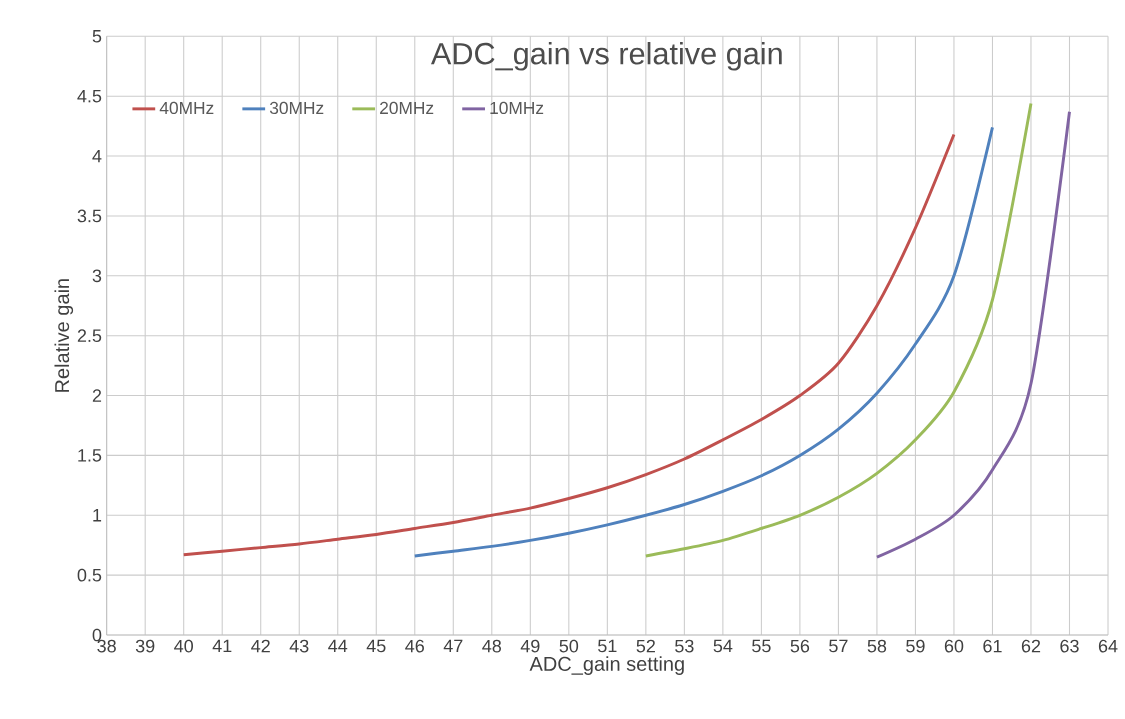  Describe the element at coordinates (915, 646) in the screenshot. I see `x-tick-label: 59` at that location.